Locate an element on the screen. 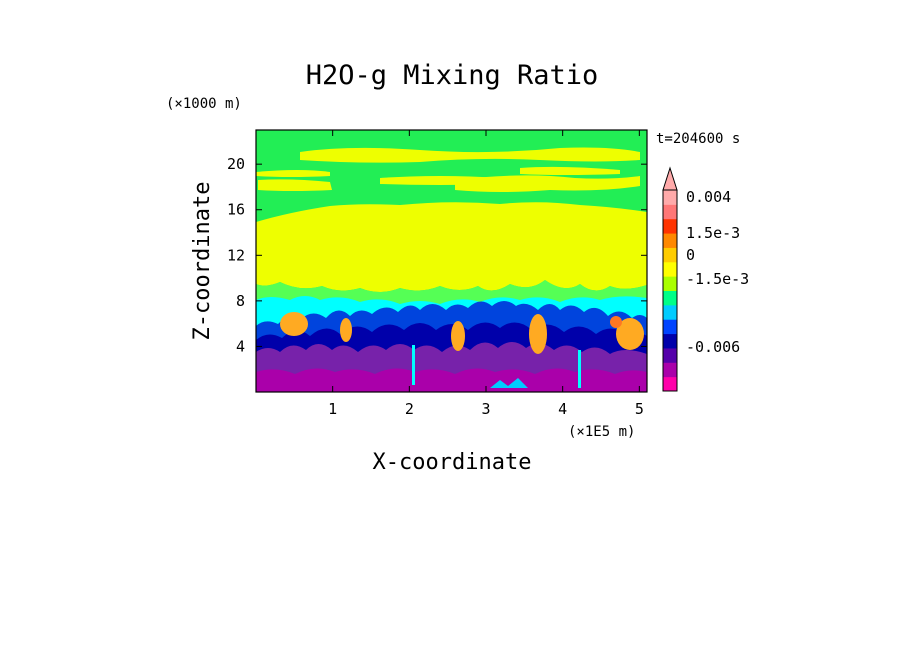 The height and width of the screenshot is (659, 904). colorbar-label: 0.004 is located at coordinates (708, 197).